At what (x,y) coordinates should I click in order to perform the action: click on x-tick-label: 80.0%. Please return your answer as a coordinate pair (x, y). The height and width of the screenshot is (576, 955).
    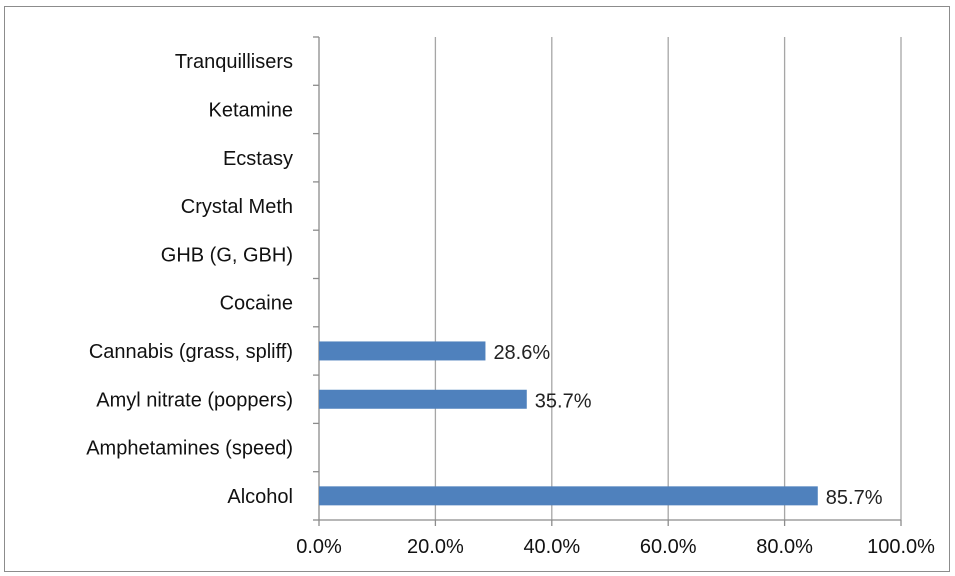
    Looking at the image, I should click on (784, 547).